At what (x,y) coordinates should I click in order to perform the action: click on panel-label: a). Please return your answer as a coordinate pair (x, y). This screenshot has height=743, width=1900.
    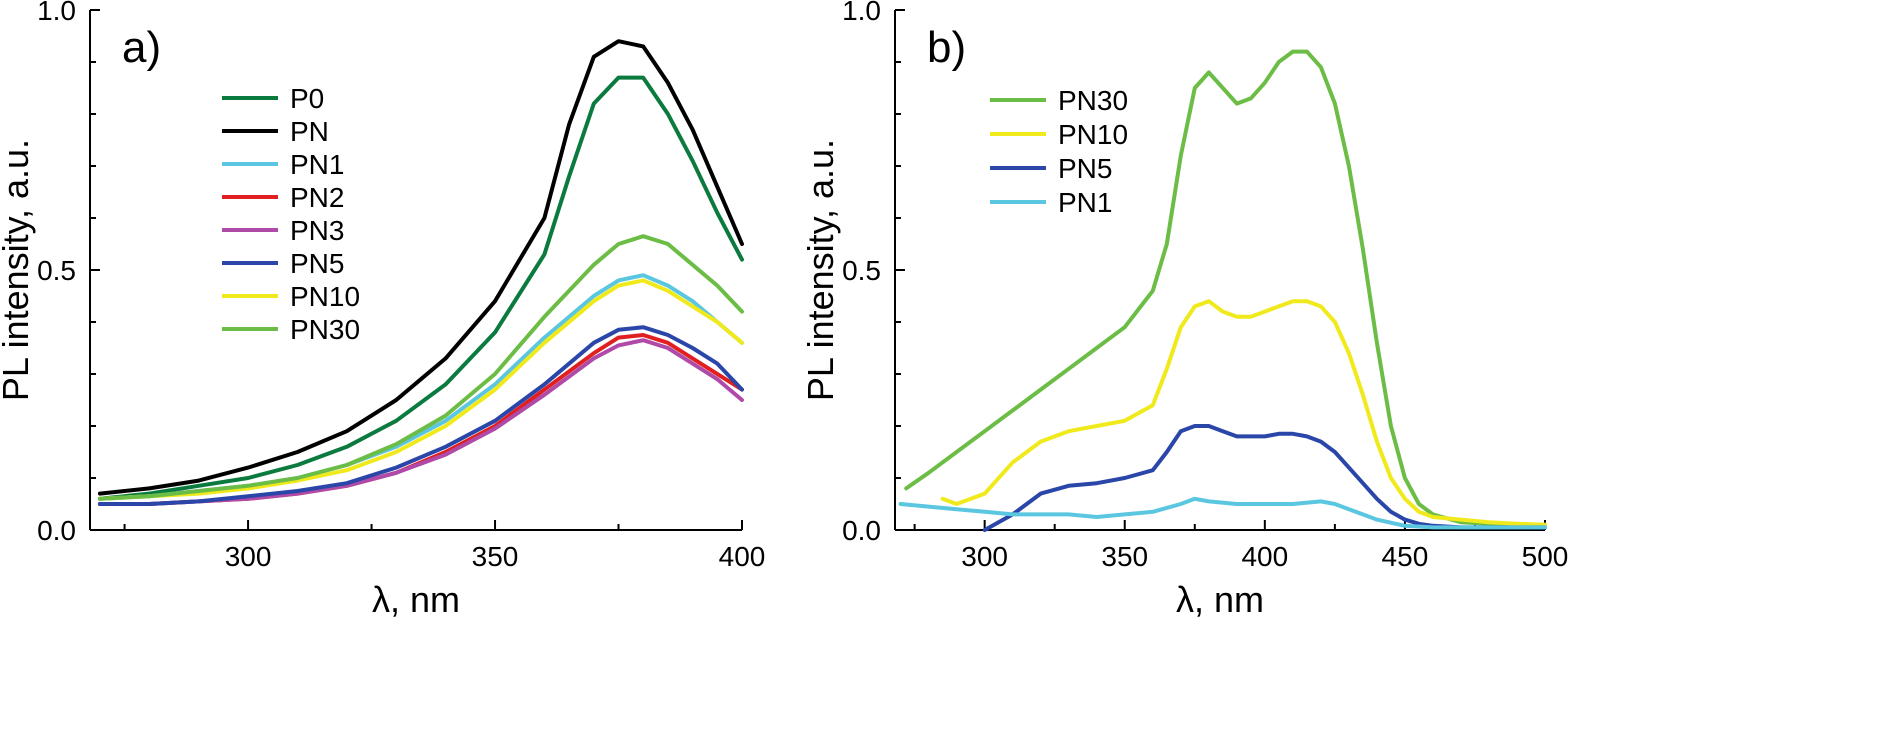
    Looking at the image, I should click on (141, 47).